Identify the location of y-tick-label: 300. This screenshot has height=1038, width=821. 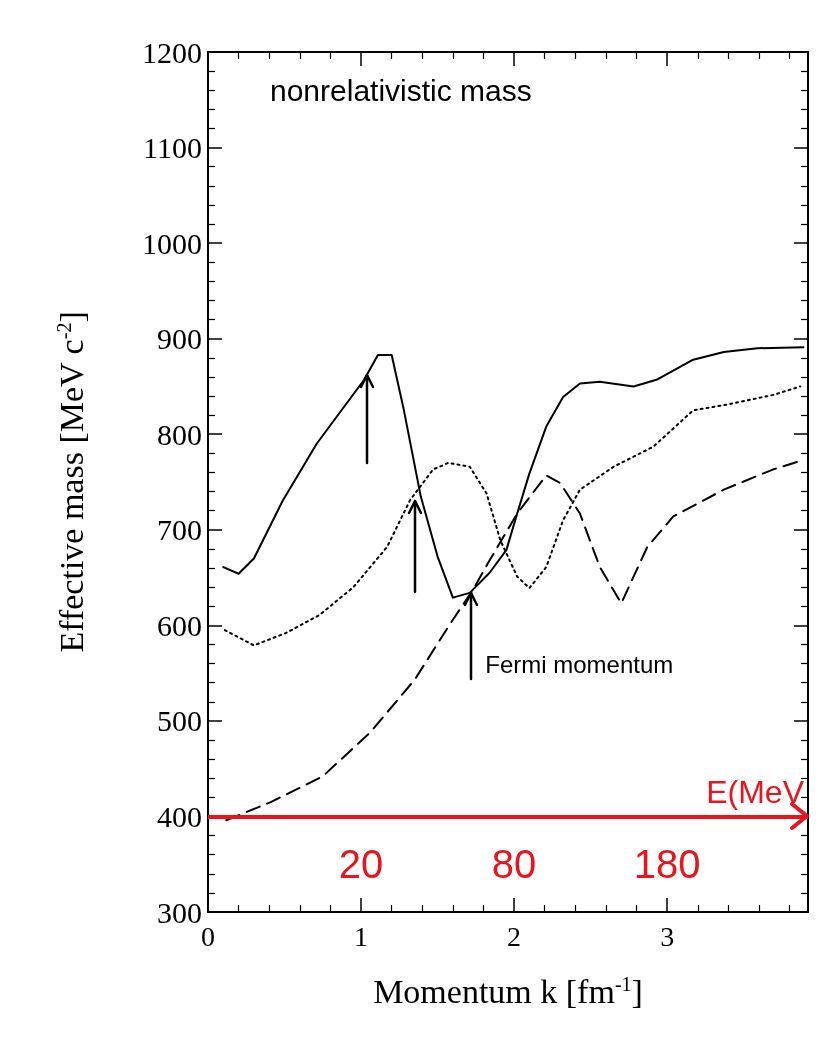
(179, 912).